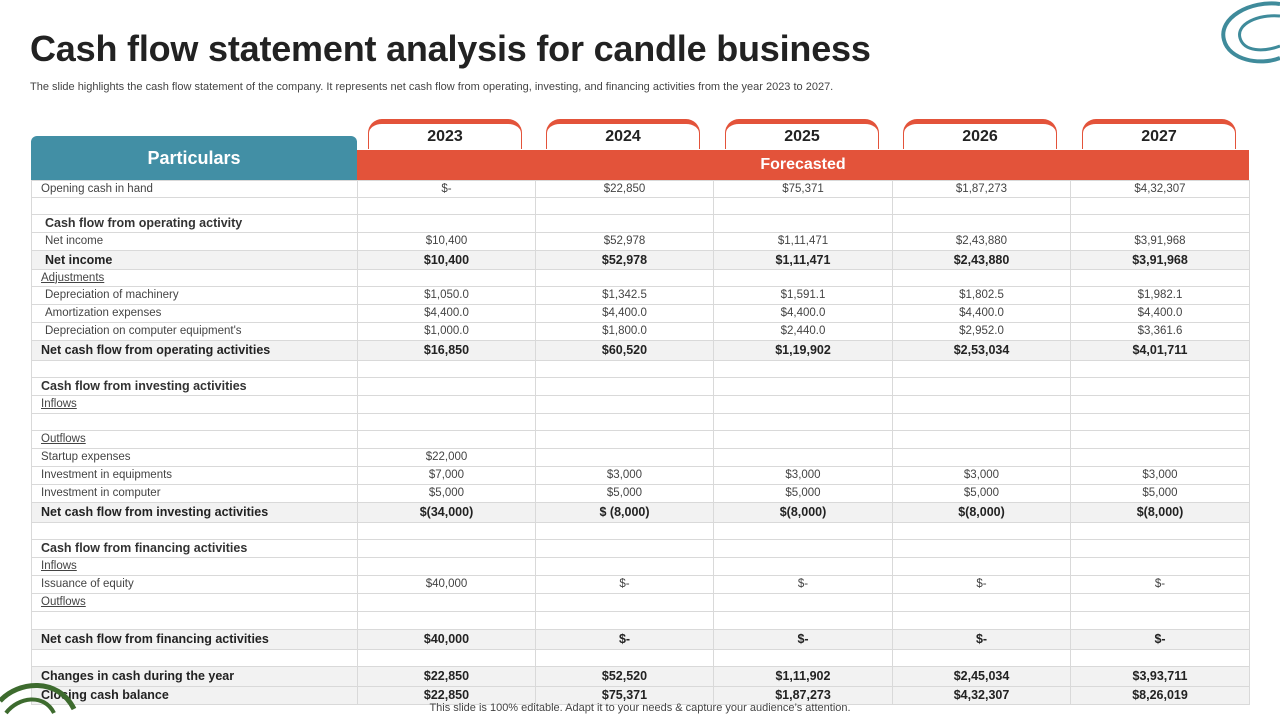 Image resolution: width=1280 pixels, height=720 pixels. What do you see at coordinates (803, 313) in the screenshot?
I see `row-value-2025: $4,400.0` at bounding box center [803, 313].